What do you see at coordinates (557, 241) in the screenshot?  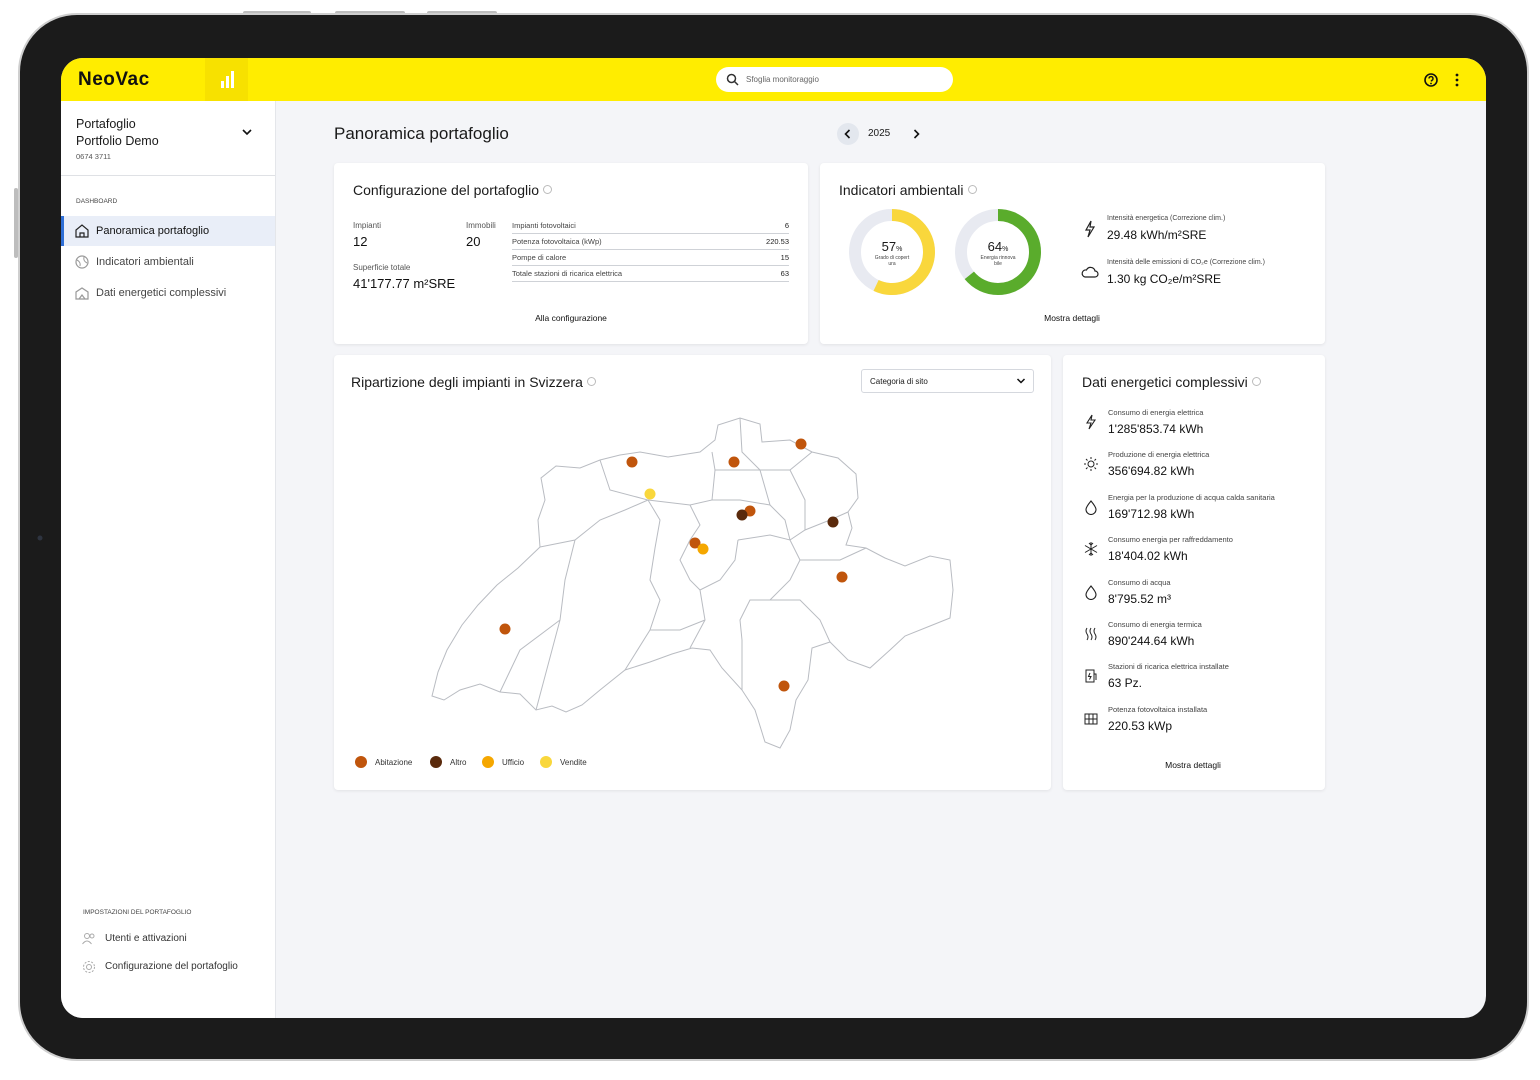 I see `table-row-label: Potenza fotovoltaica (kWp)` at bounding box center [557, 241].